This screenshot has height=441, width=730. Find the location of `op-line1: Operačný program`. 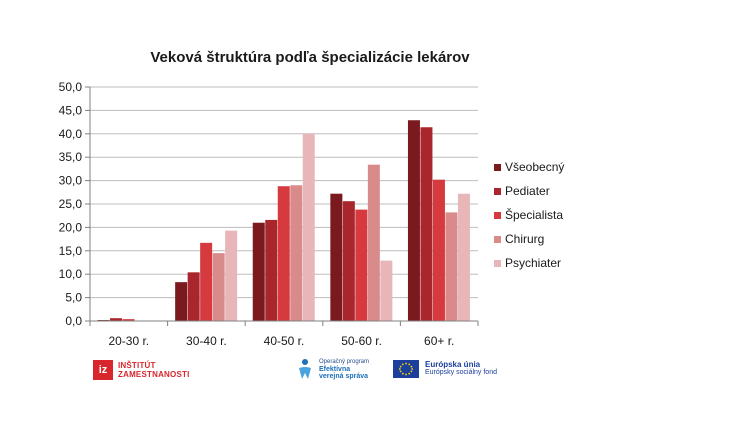

op-line1: Operačný program is located at coordinates (344, 361).